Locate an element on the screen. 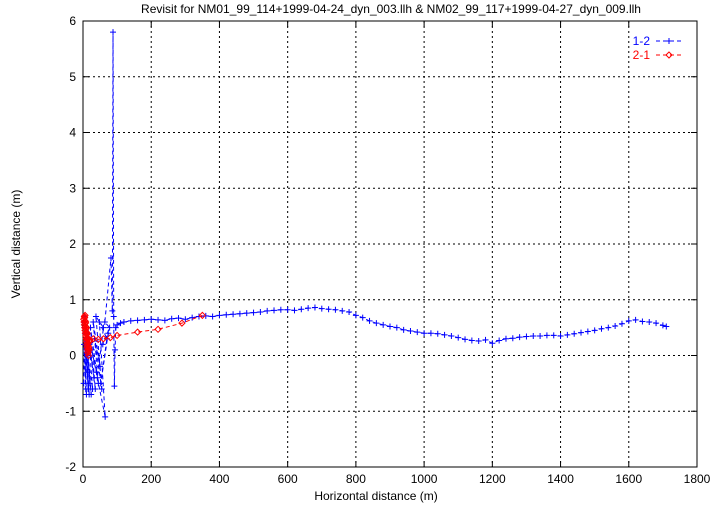 Image resolution: width=721 pixels, height=505 pixels. y-tick-label: 1 is located at coordinates (72, 300).